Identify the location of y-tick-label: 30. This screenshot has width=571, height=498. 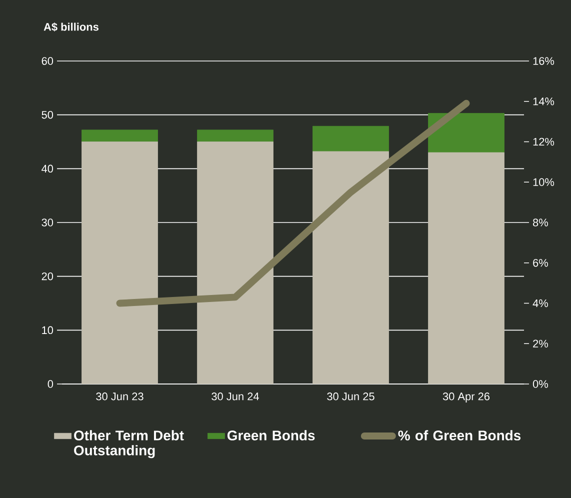
(48, 222).